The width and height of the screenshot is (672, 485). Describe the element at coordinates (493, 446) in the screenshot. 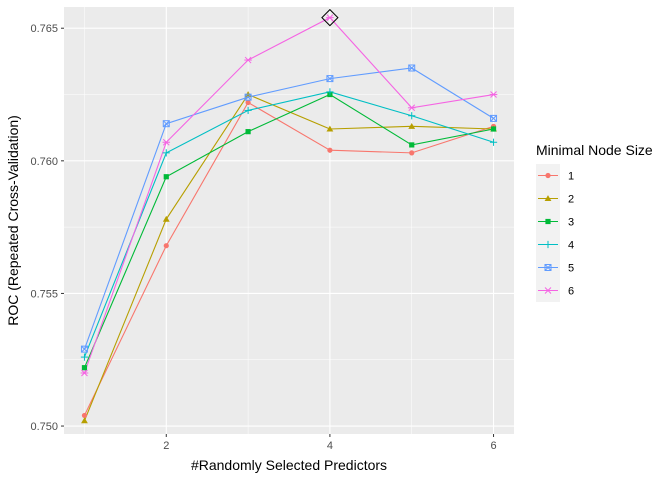

I see `x-tick-label: 6` at that location.